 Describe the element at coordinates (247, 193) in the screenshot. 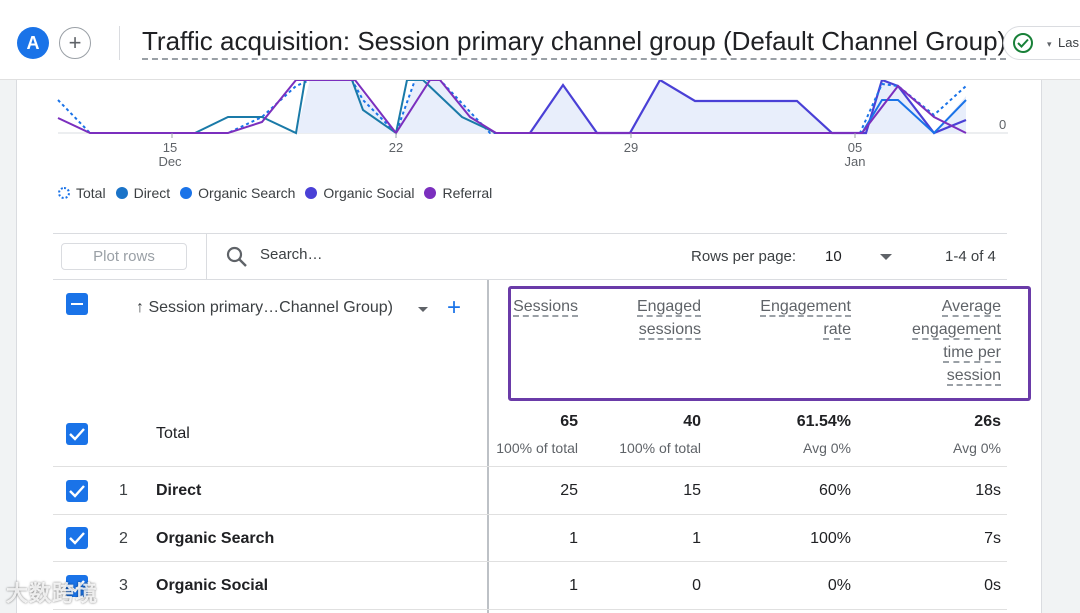

I see `legend-label: Organic Search` at that location.